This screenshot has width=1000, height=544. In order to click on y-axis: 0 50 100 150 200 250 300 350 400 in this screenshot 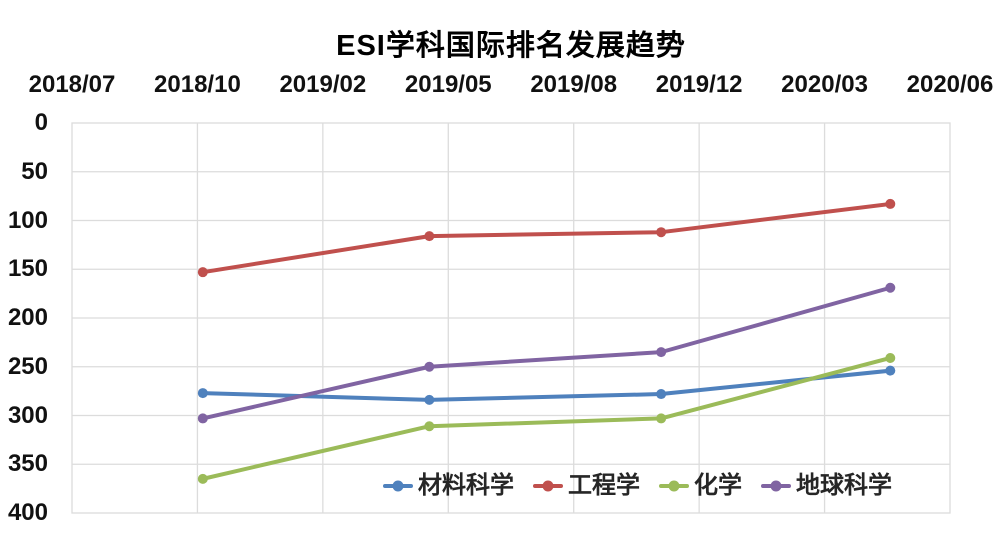, I will do `click(24, 272)`.